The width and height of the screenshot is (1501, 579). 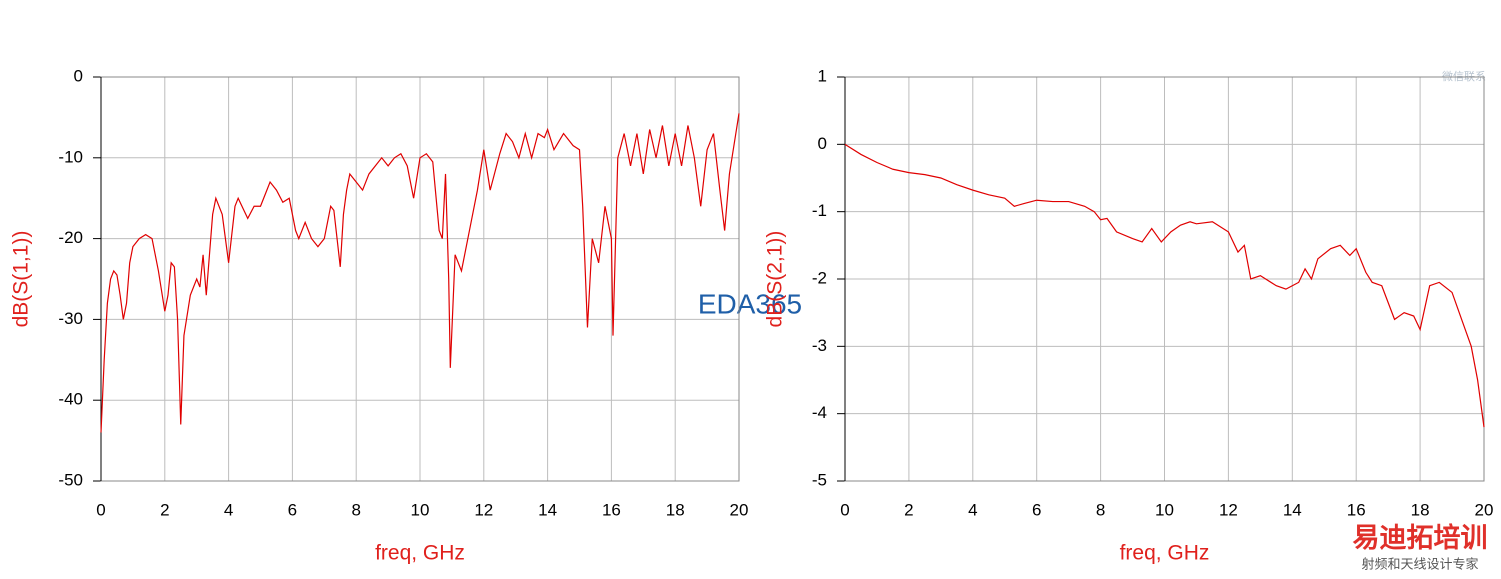 What do you see at coordinates (1420, 538) in the screenshot?
I see `brand-watermark: 易迪拓培训` at bounding box center [1420, 538].